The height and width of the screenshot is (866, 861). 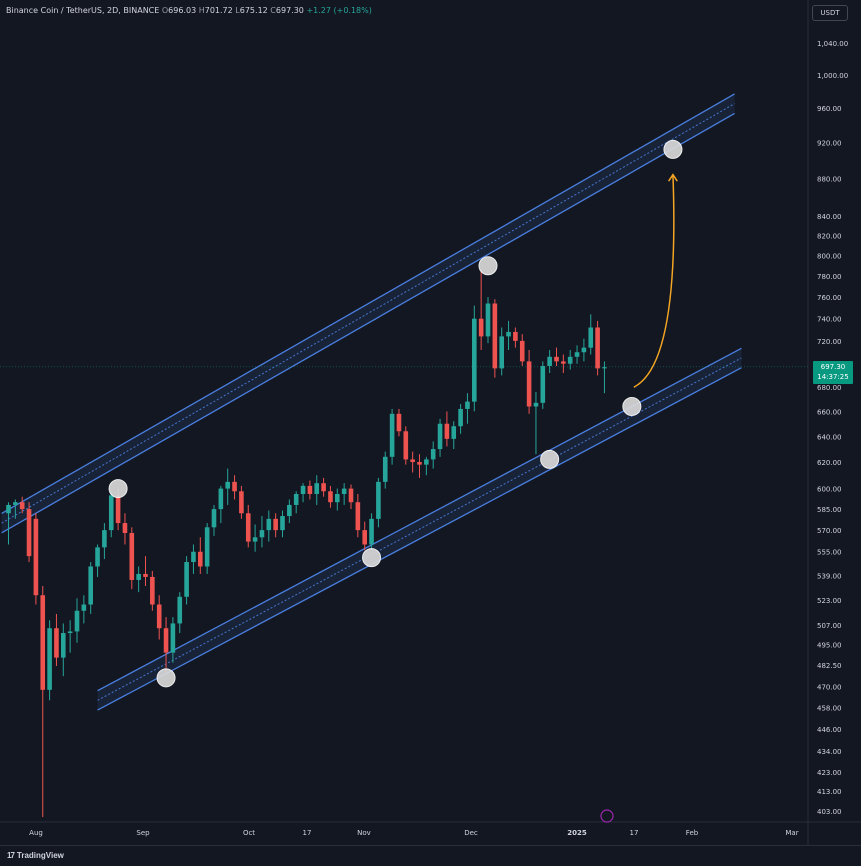 What do you see at coordinates (289, 10) in the screenshot?
I see `close-value: 697.30` at bounding box center [289, 10].